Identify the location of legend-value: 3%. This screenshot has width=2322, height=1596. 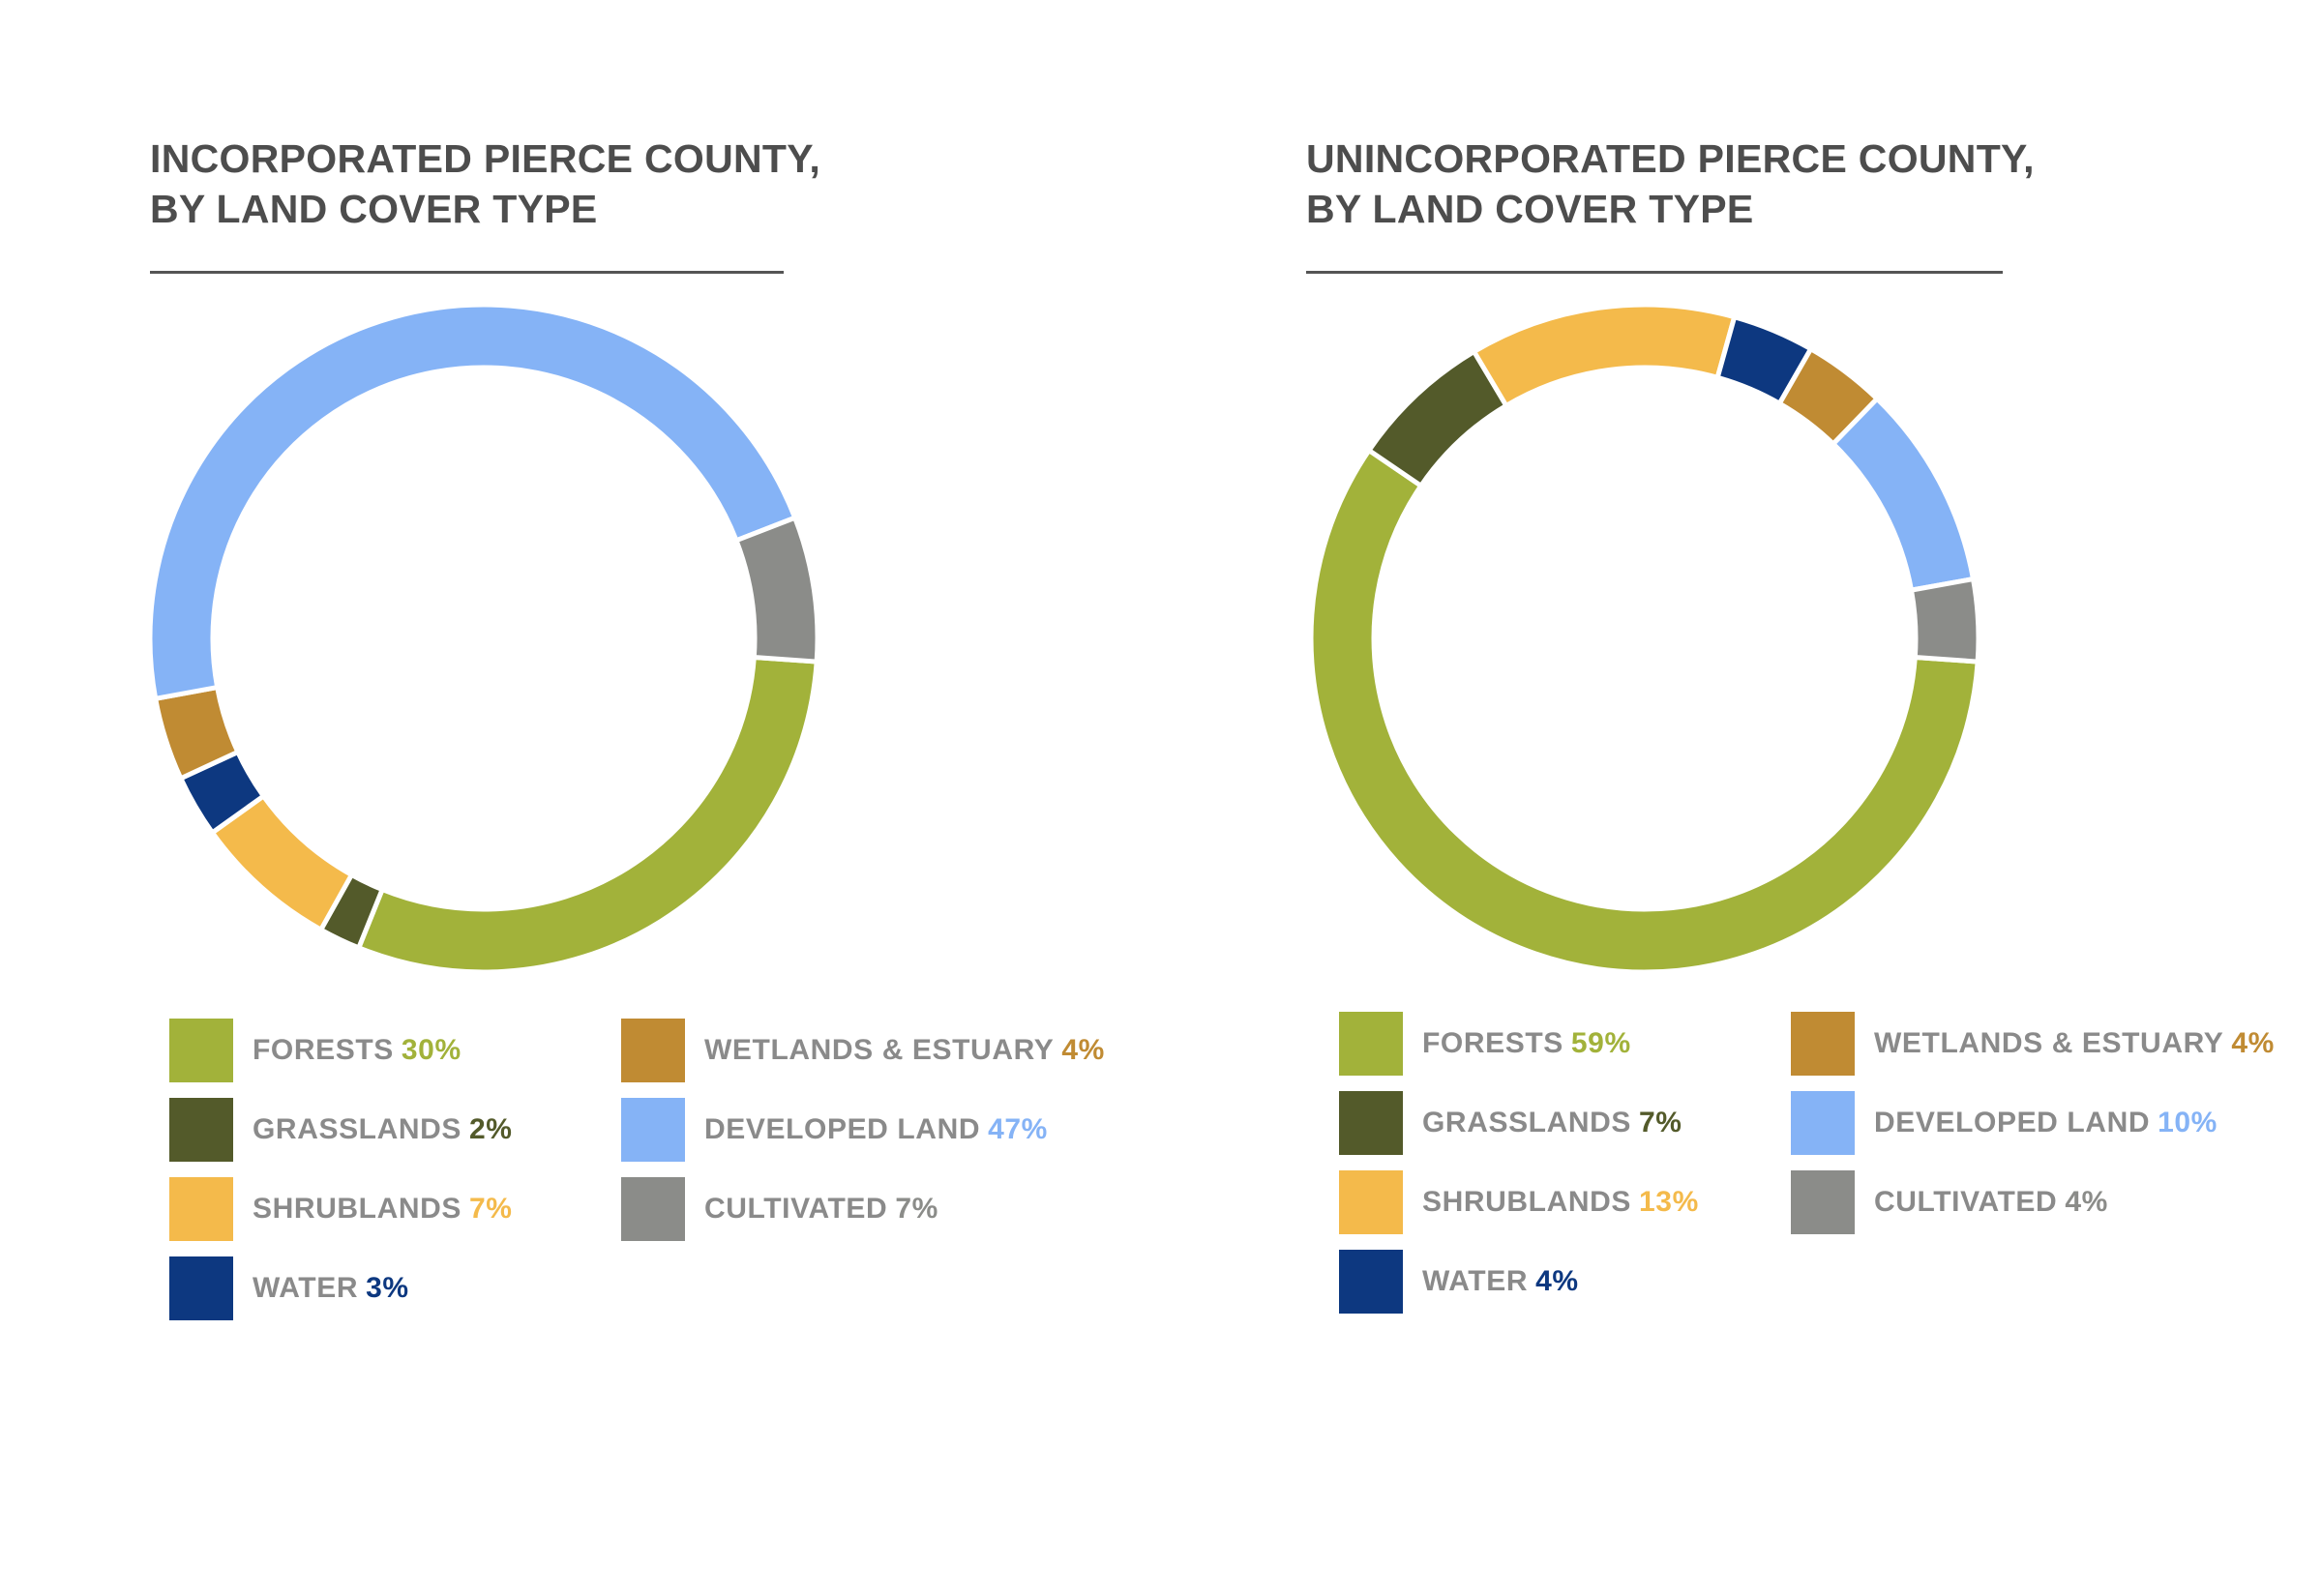
(387, 1288).